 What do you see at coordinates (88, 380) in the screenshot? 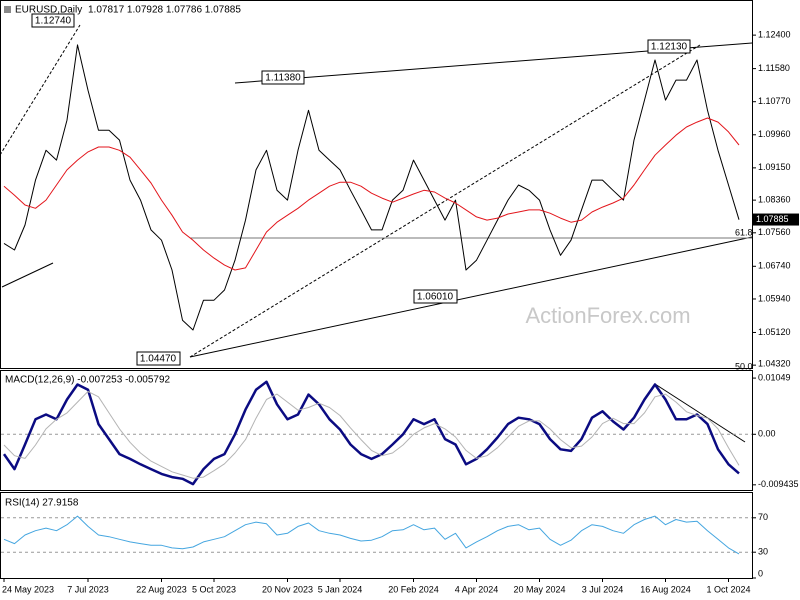
I see `macd-title: MACD(12,26,9) -0.007253 -0.005792` at bounding box center [88, 380].